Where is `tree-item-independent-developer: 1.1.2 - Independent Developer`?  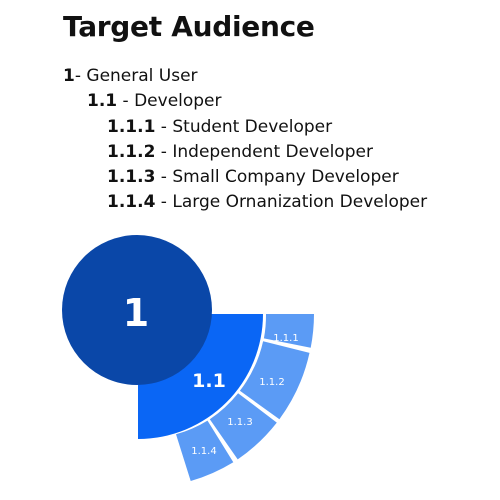 tree-item-independent-developer: 1.1.2 - Independent Developer is located at coordinates (240, 152).